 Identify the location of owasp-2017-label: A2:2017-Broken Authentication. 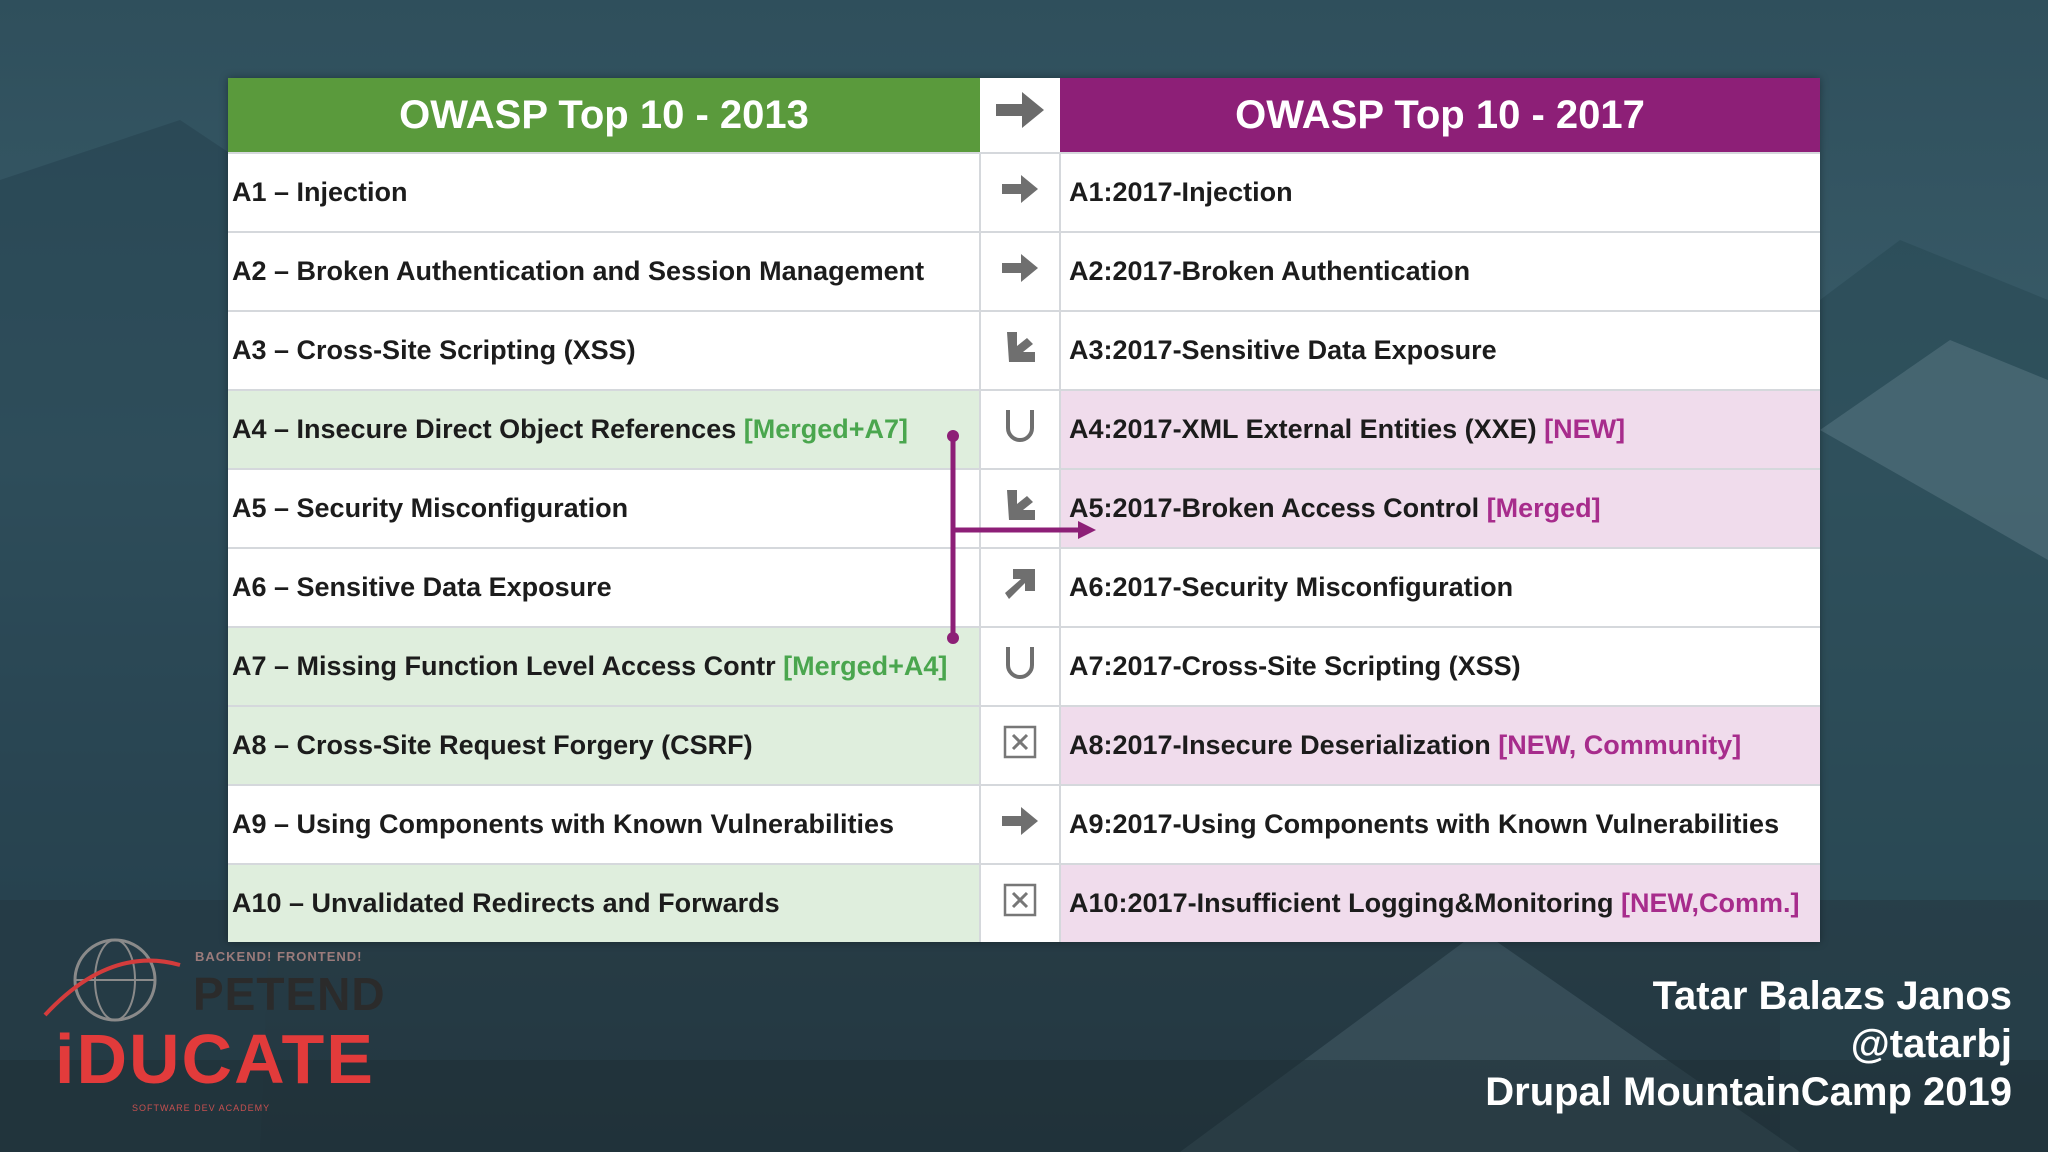
(1270, 271).